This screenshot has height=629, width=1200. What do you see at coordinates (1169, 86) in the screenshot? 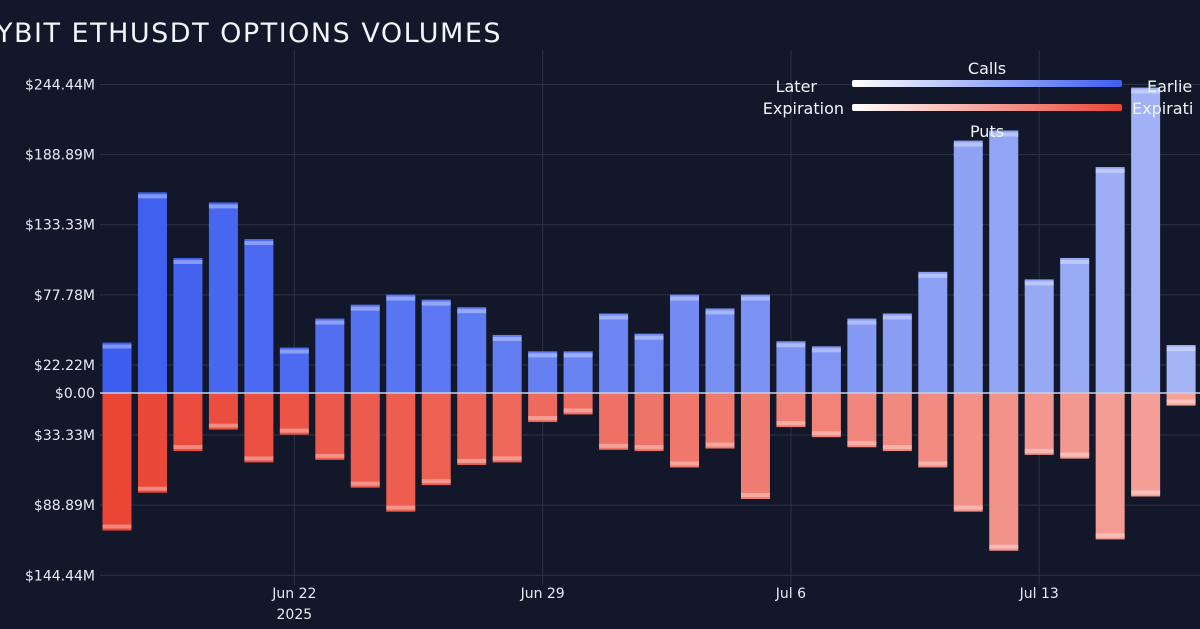
I see `legend-earlier-label: Earlie` at bounding box center [1169, 86].